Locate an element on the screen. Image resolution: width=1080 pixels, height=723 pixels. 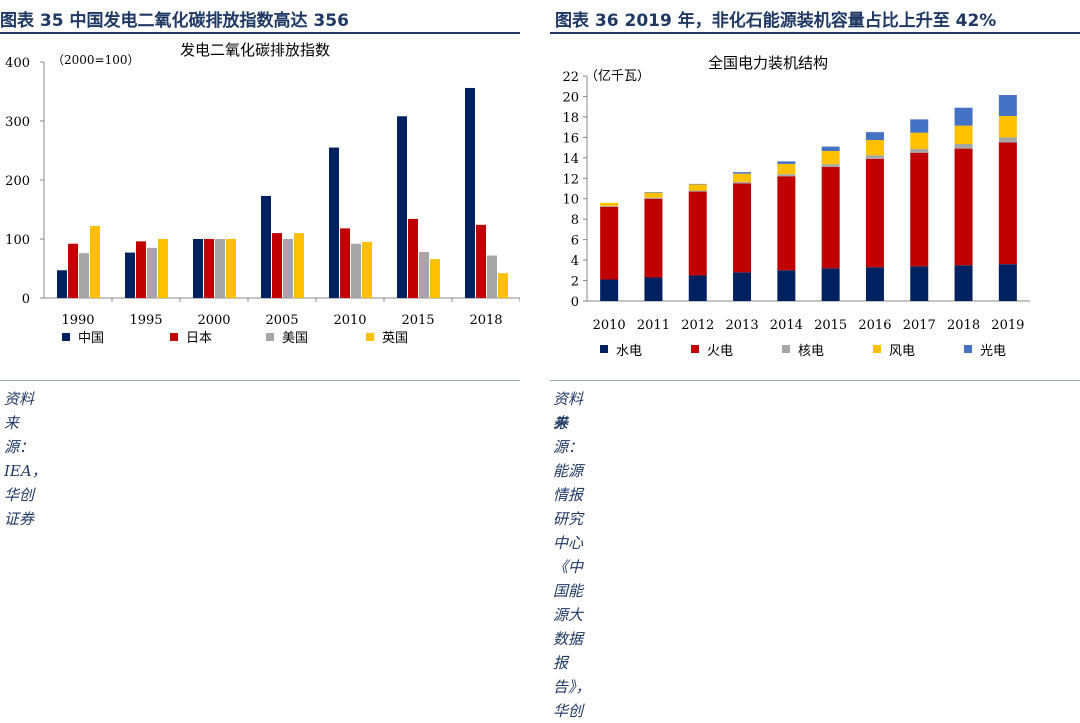
legend-label: 水电 is located at coordinates (629, 351).